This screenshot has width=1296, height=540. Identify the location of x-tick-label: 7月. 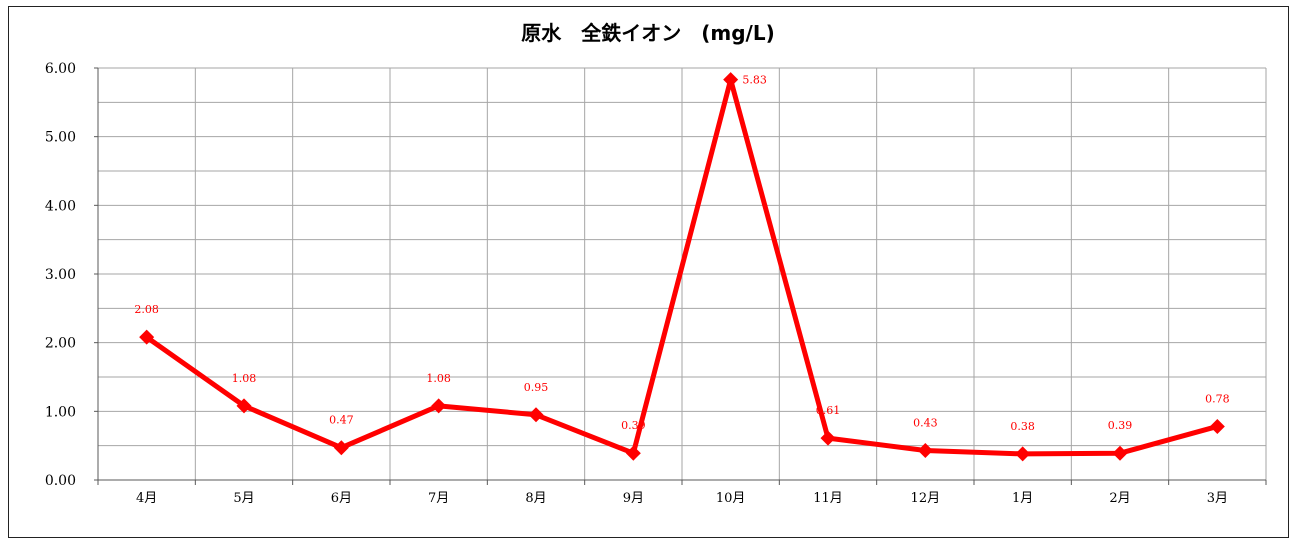
(438, 498).